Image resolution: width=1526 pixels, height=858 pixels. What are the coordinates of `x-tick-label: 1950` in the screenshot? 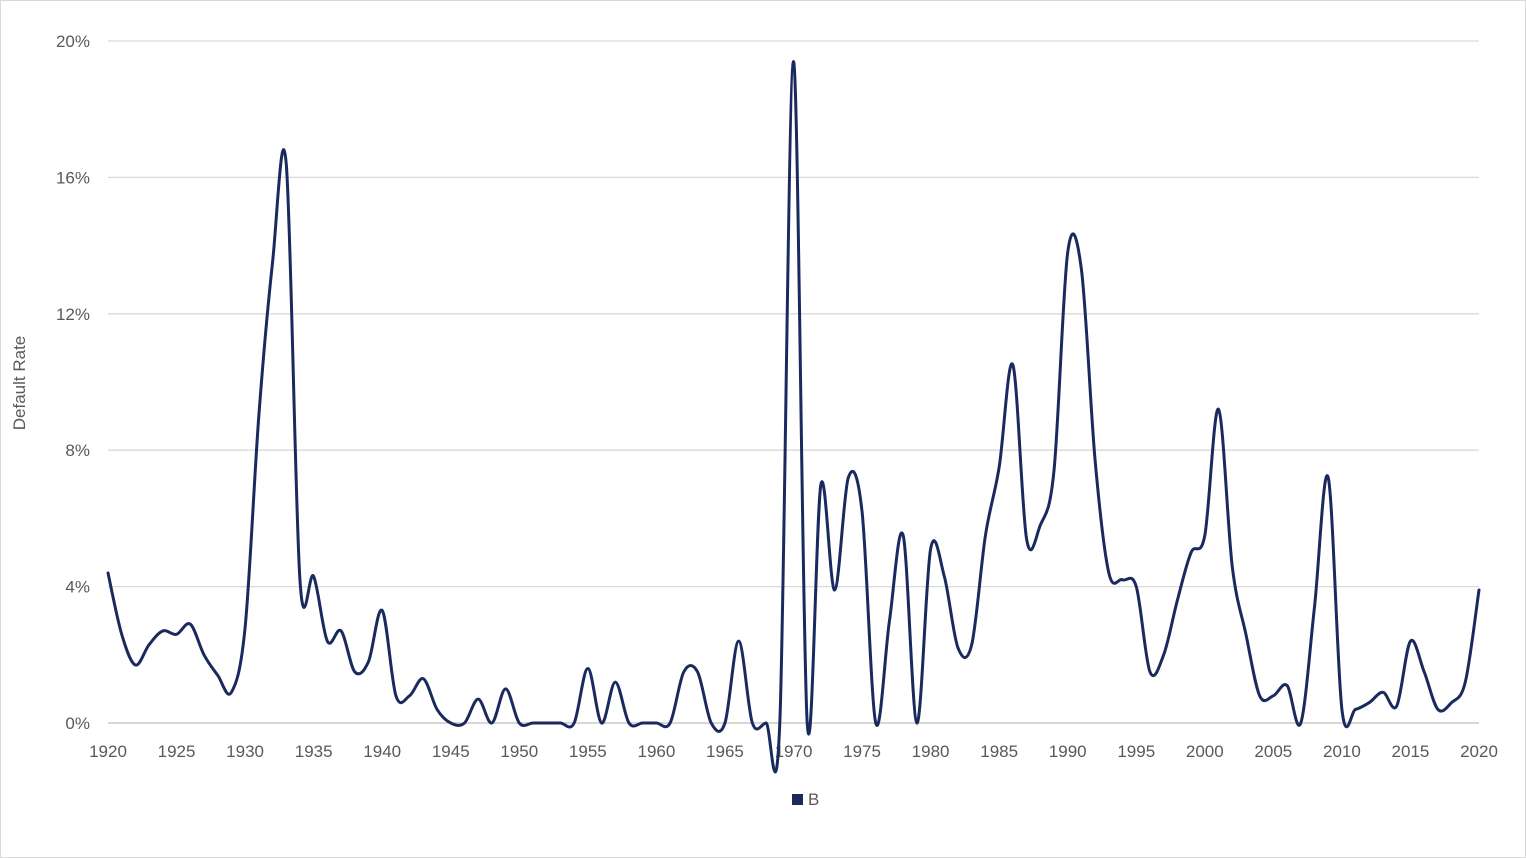 It's located at (519, 751).